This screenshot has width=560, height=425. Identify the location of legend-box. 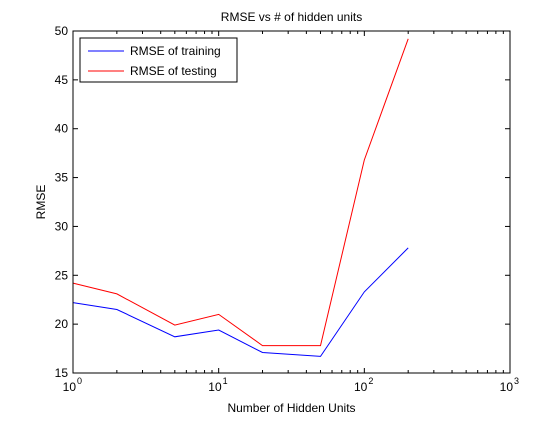
(158, 60).